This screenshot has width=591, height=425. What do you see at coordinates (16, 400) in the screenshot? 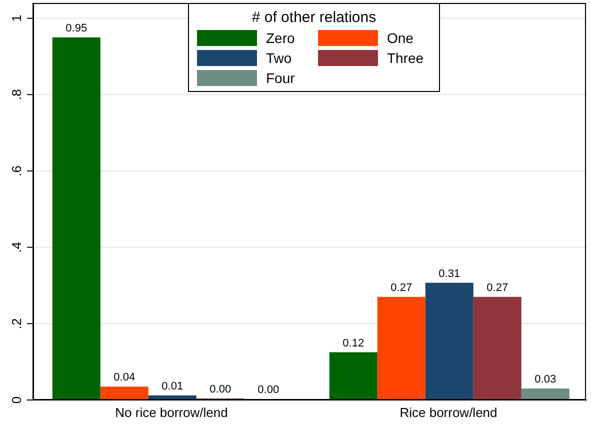
I see `y-tick-label: 0` at bounding box center [16, 400].